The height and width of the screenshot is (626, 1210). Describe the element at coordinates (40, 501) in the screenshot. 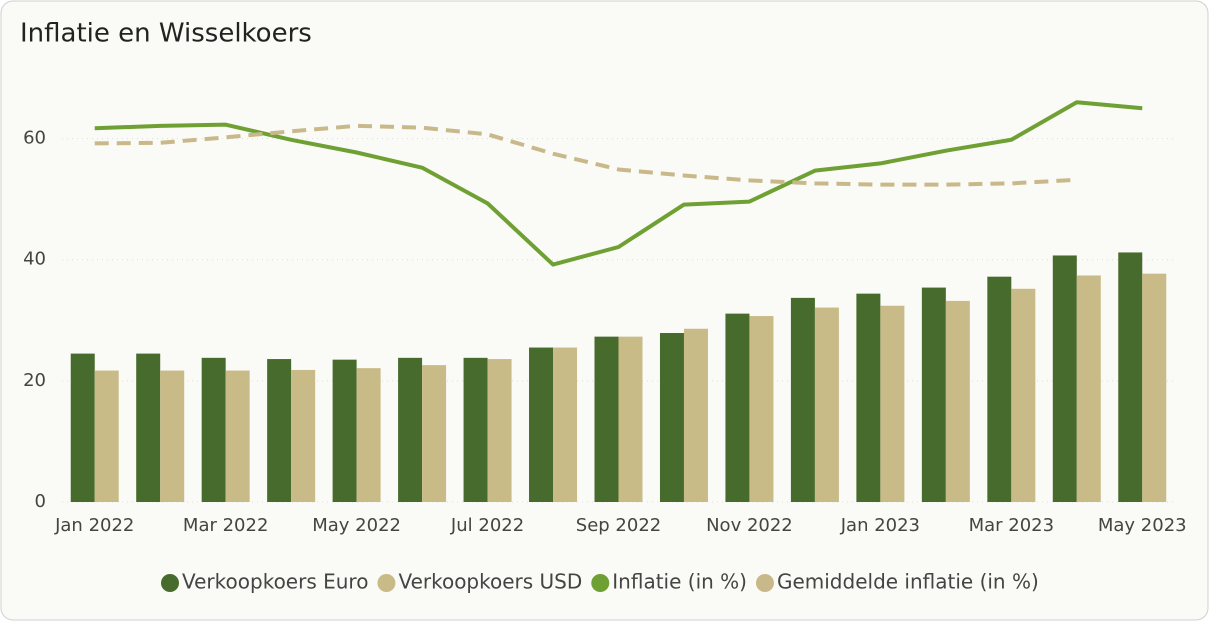

I see `y-tick-label: 0` at that location.